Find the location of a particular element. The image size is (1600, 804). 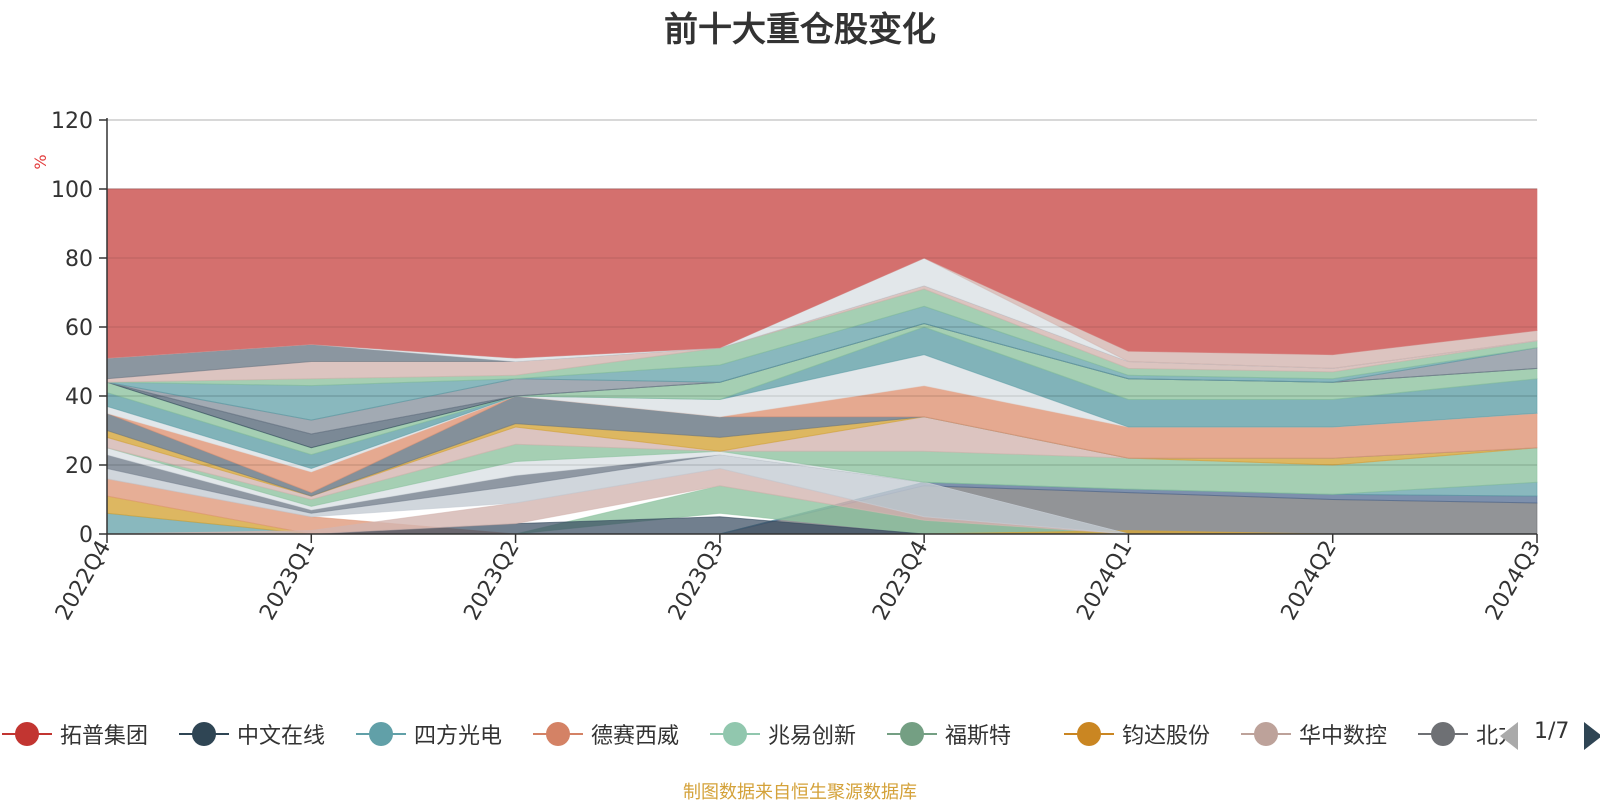

legend-item: 中文在线 is located at coordinates (252, 734).